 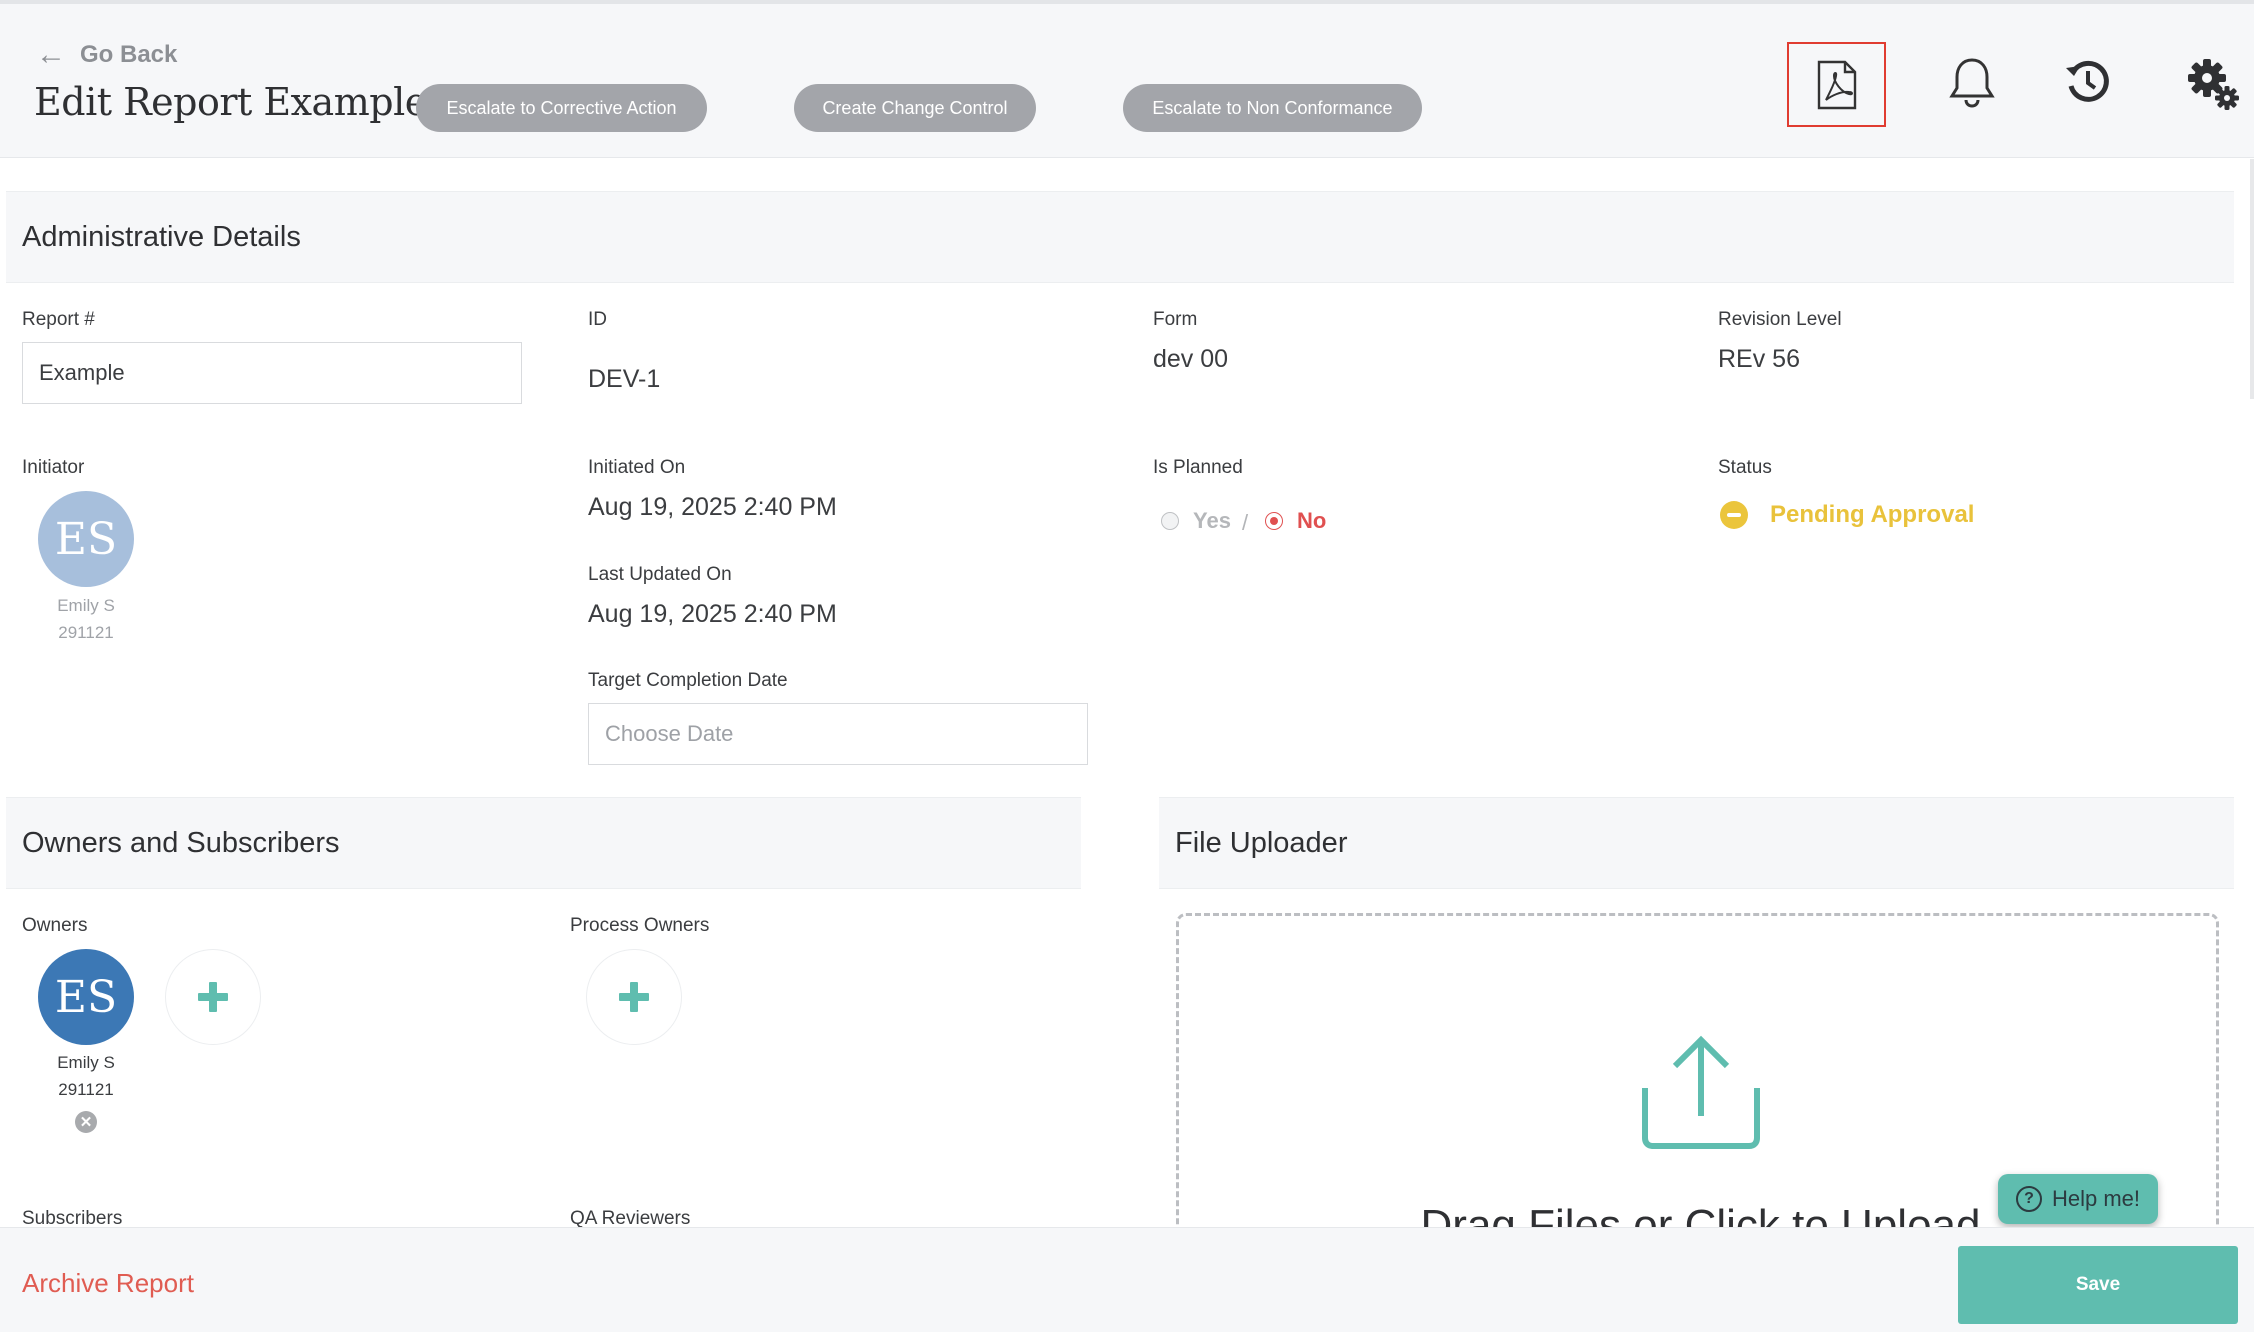 I want to click on target-completion-label: Target Completion Date, so click(x=688, y=680).